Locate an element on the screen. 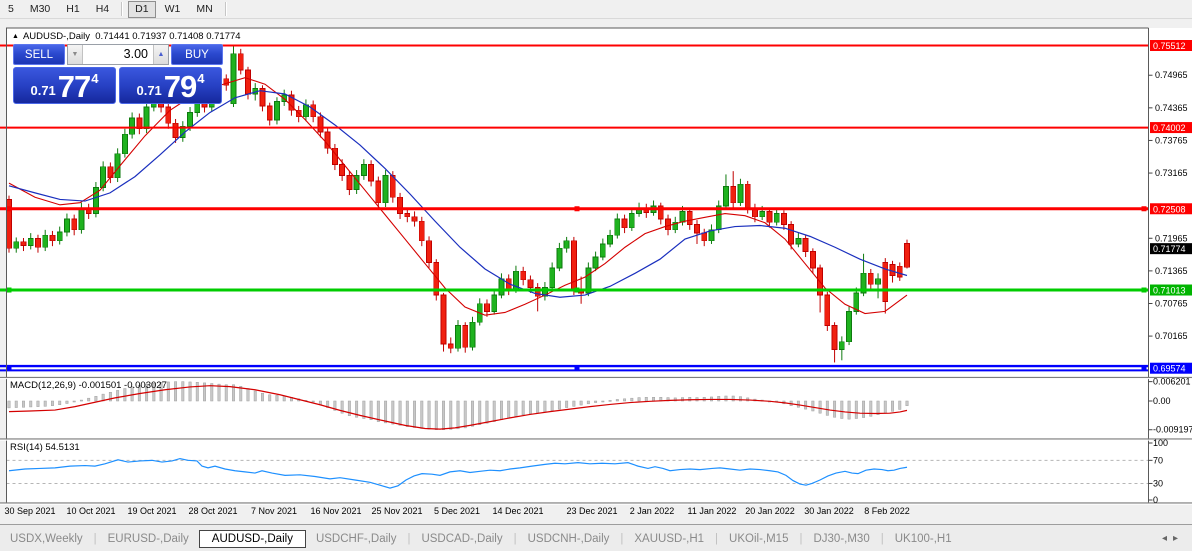 The width and height of the screenshot is (1192, 551). chart-tab-uk100: UK100-,H1 is located at coordinates (923, 539).